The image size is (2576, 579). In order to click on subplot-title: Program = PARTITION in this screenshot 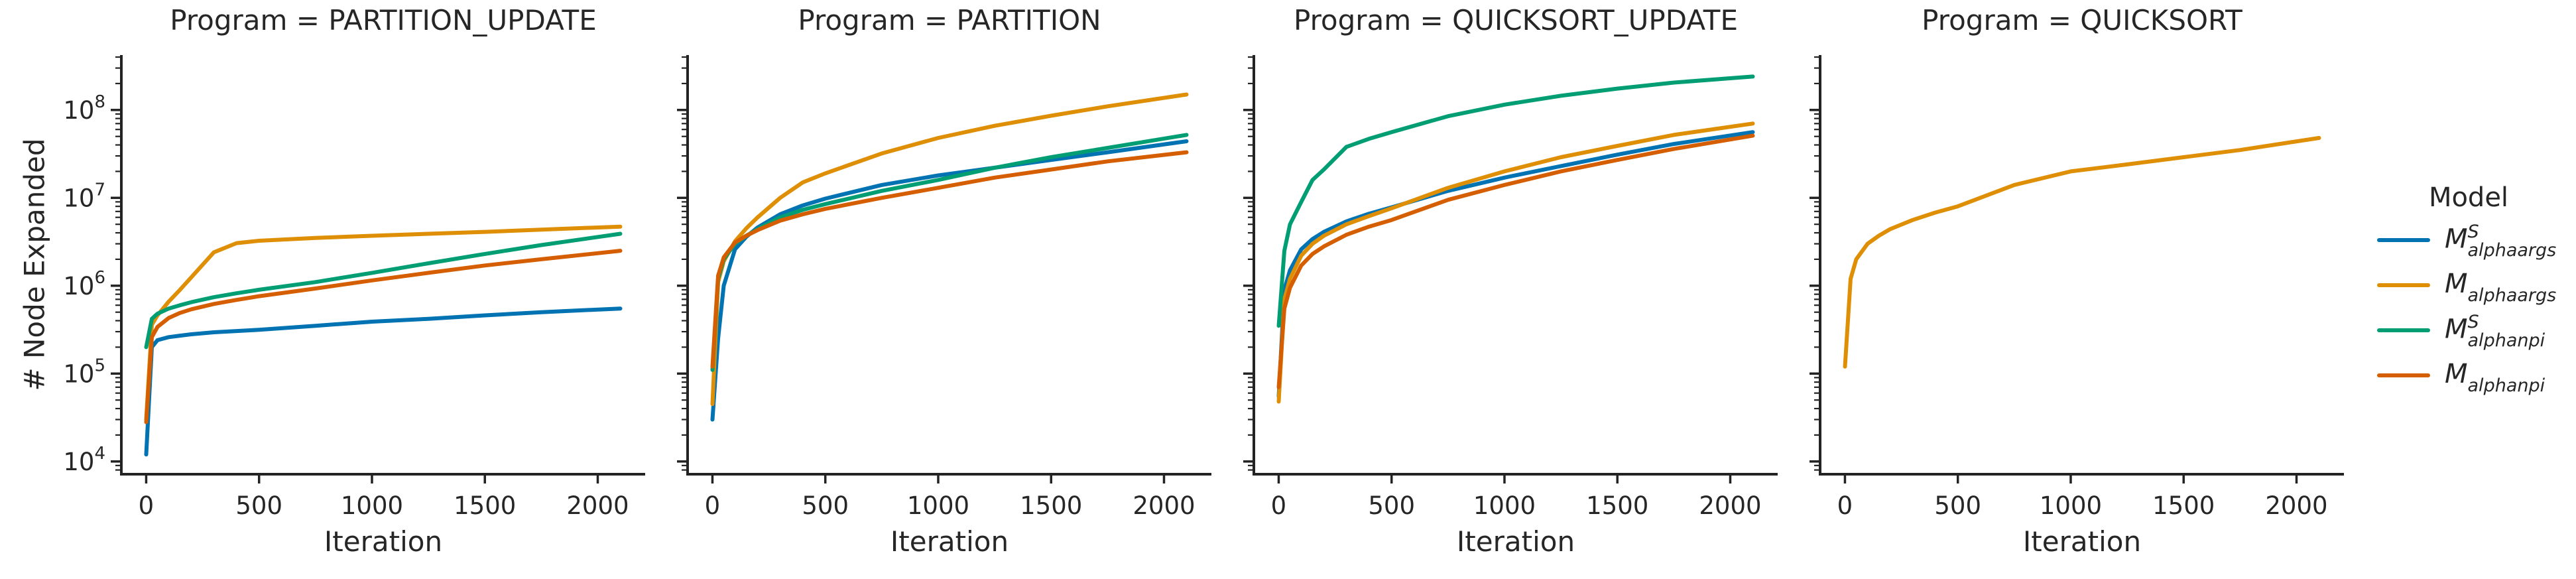, I will do `click(949, 20)`.